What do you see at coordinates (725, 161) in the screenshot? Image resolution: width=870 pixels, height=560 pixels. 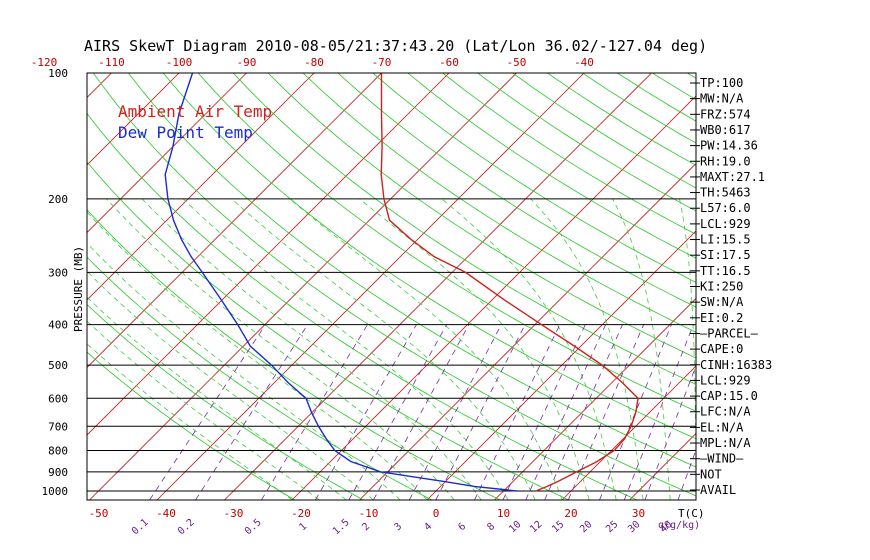 I see `index-item: RH:19.0` at bounding box center [725, 161].